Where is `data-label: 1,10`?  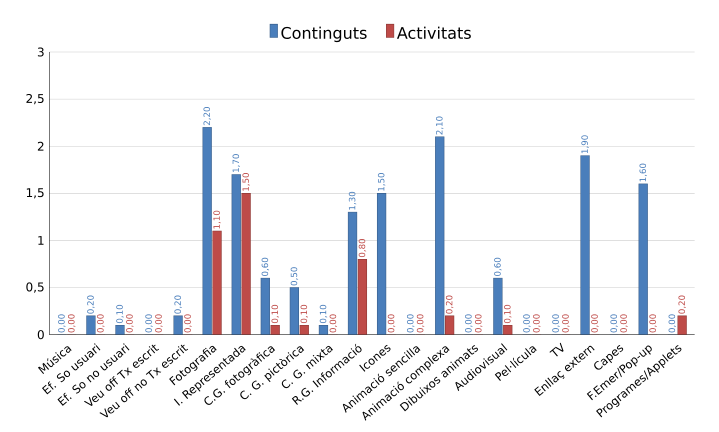
data-label: 1,10 is located at coordinates (217, 219).